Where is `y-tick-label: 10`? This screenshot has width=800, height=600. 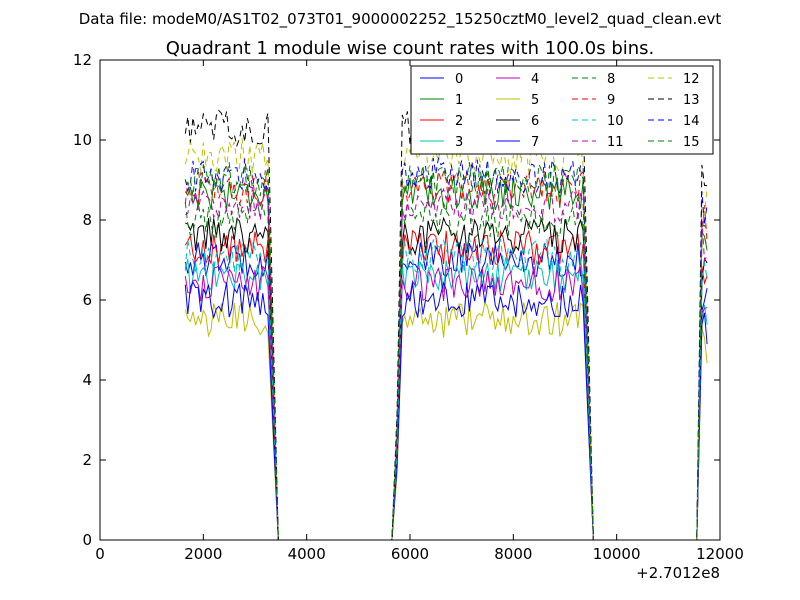 y-tick-label: 10 is located at coordinates (82, 140).